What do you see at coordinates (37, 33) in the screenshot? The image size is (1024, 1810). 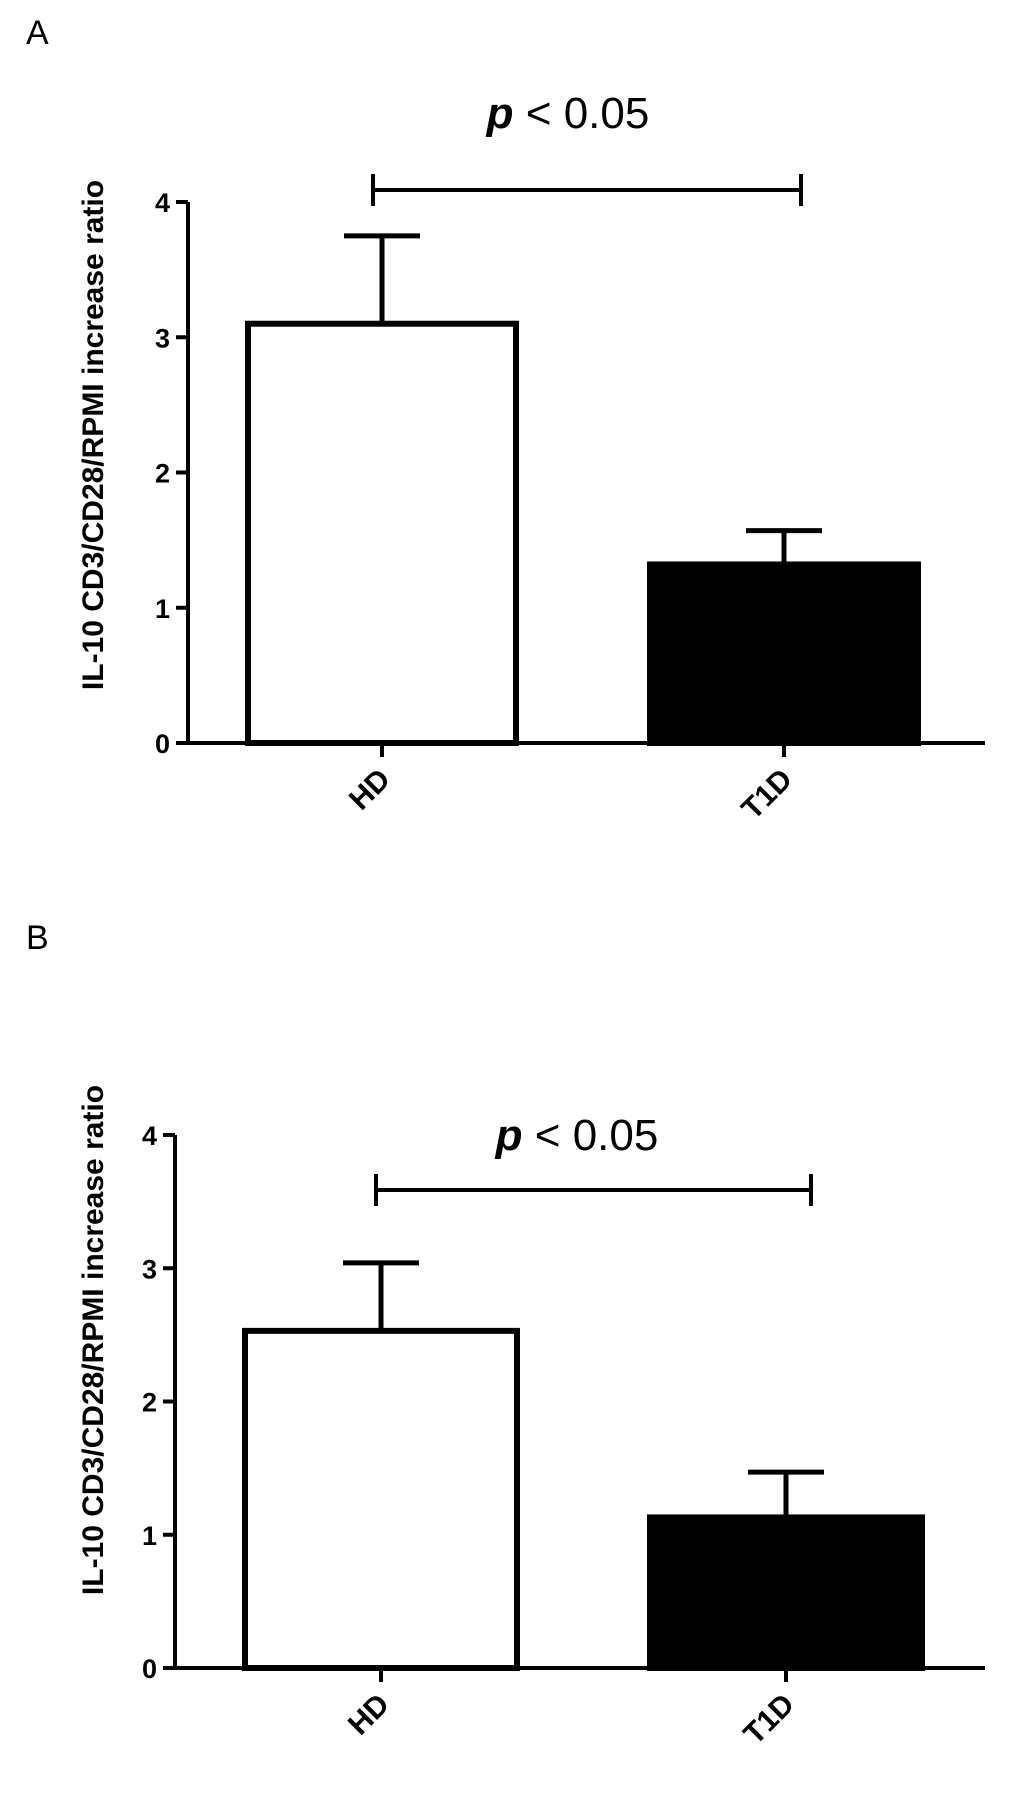 I see `panel-letter-a: A` at bounding box center [37, 33].